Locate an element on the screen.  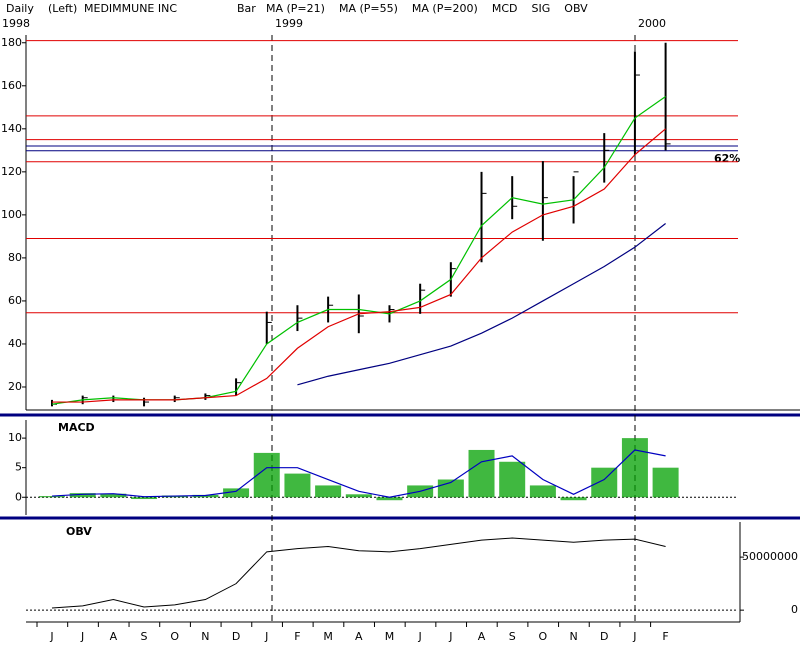
legend-entry: MA (P=21) is located at coordinates (295, 8).